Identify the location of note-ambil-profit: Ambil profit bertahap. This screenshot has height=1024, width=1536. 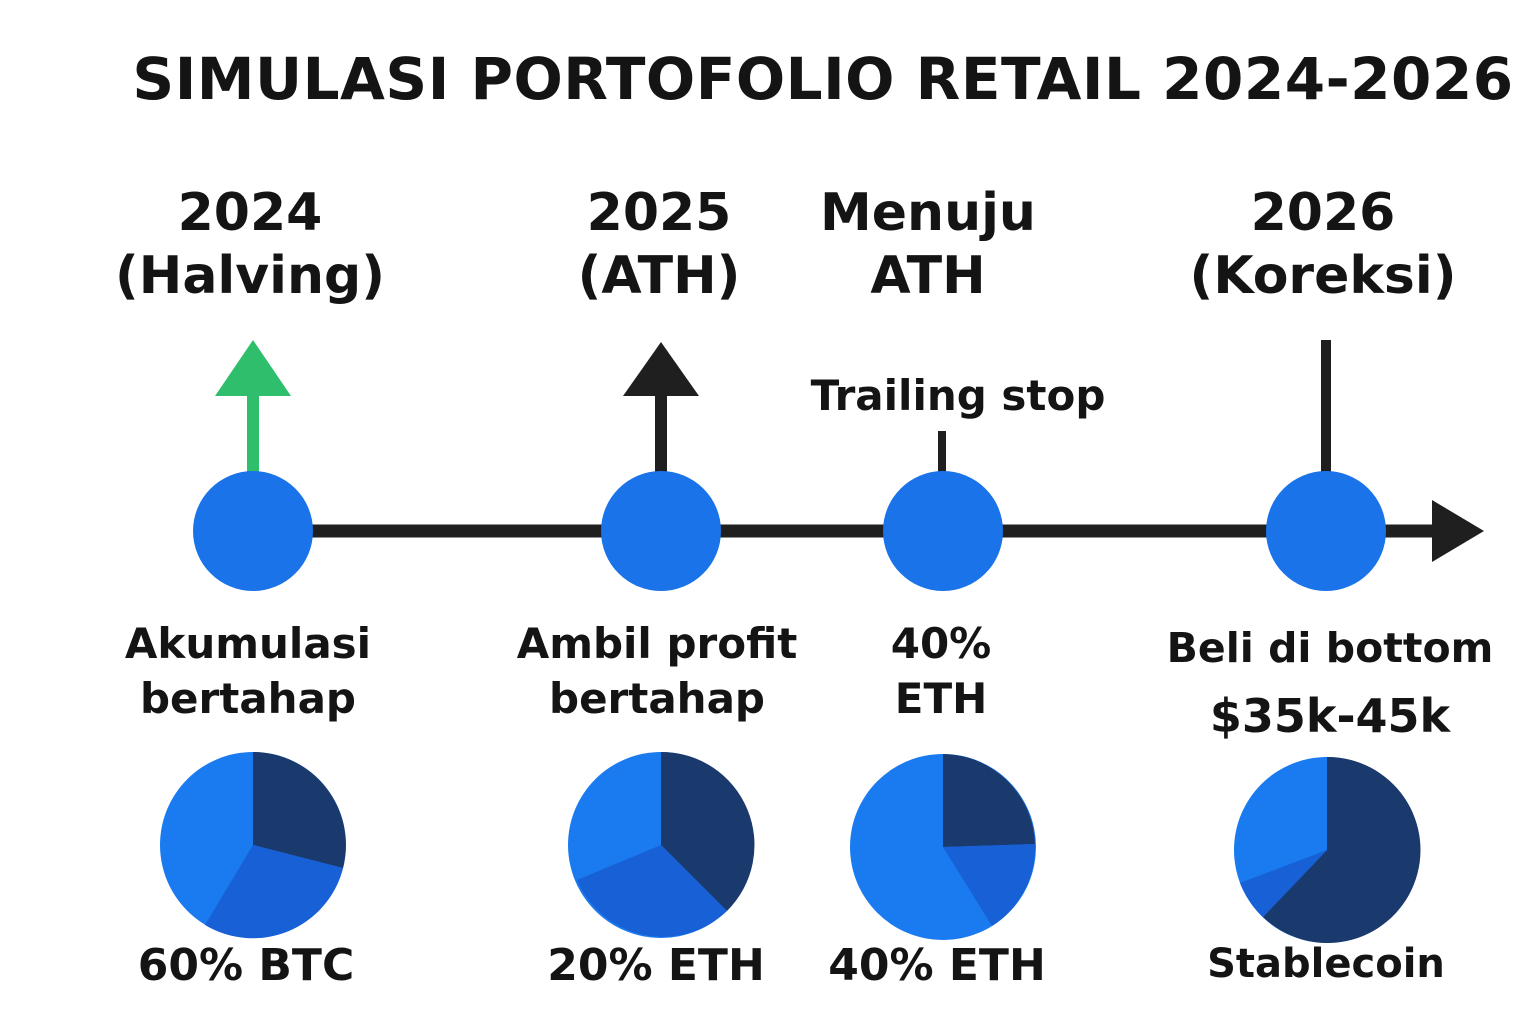
(657, 671).